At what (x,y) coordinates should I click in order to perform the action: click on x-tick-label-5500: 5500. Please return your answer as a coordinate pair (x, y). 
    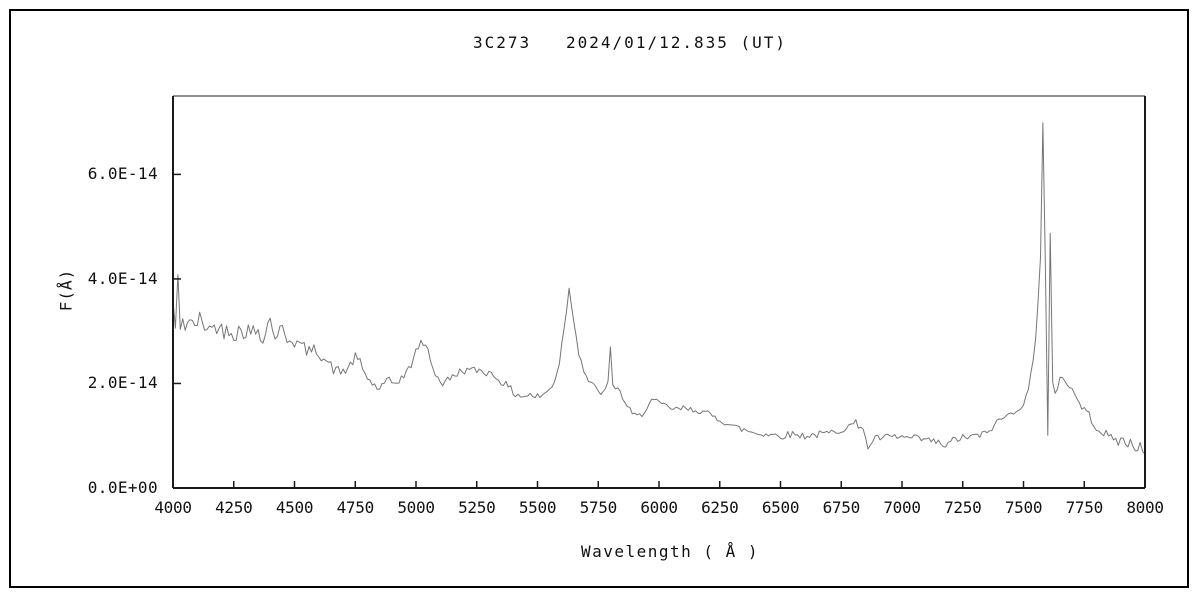
    Looking at the image, I should click on (537, 507).